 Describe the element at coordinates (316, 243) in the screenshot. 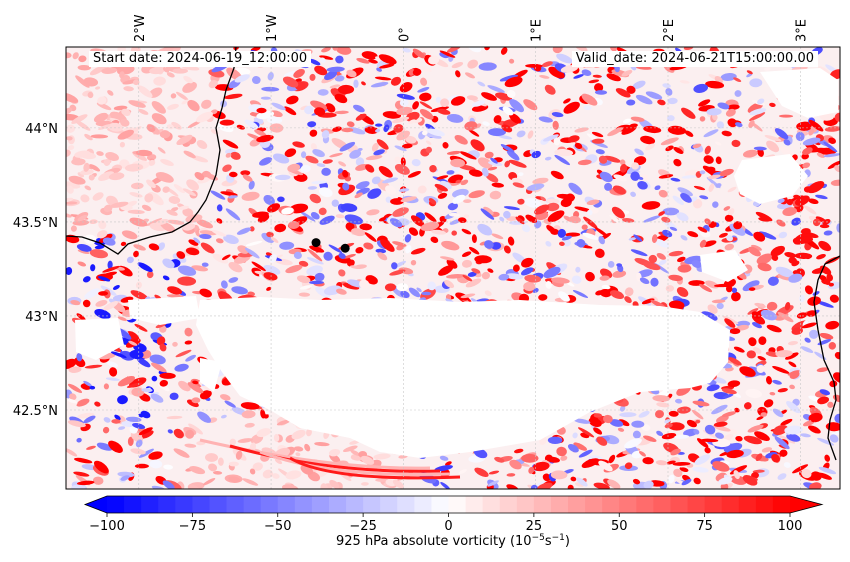

I see `station-marker` at that location.